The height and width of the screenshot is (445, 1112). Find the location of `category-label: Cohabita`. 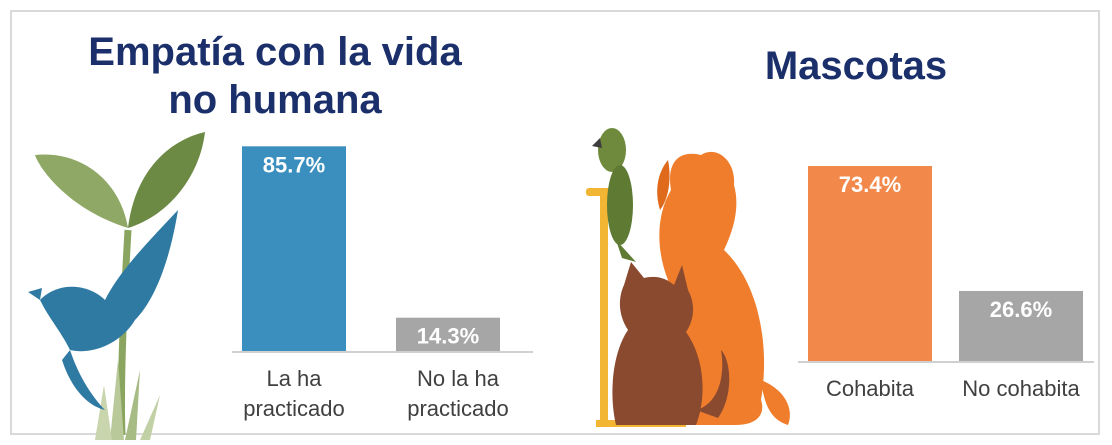

category-label: Cohabita is located at coordinates (870, 388).